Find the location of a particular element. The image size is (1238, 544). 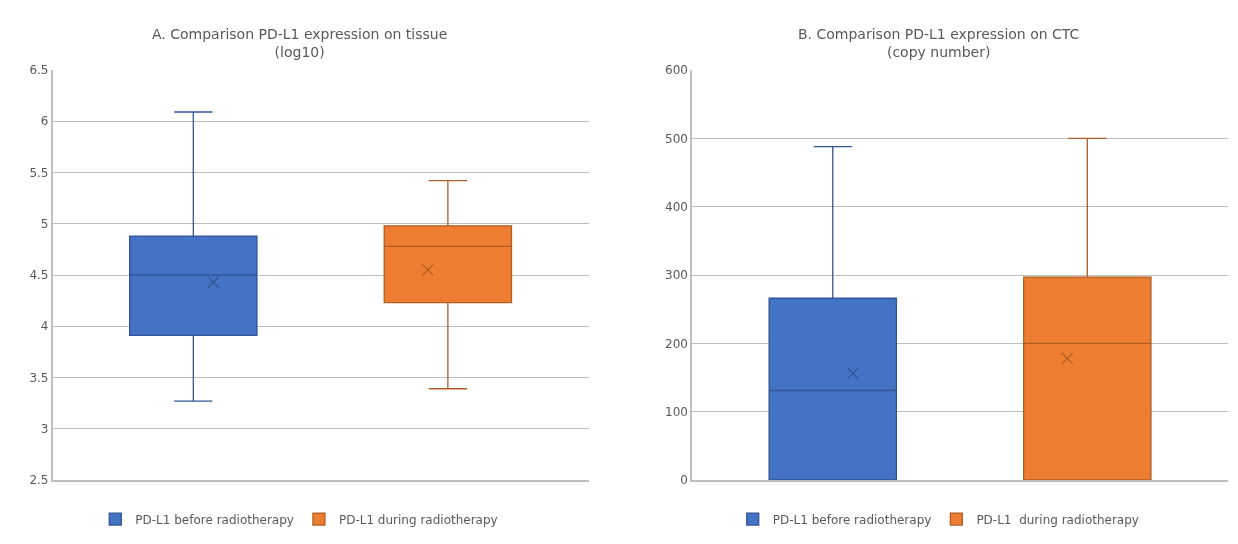

y-tick-label: 300 is located at coordinates (676, 275).